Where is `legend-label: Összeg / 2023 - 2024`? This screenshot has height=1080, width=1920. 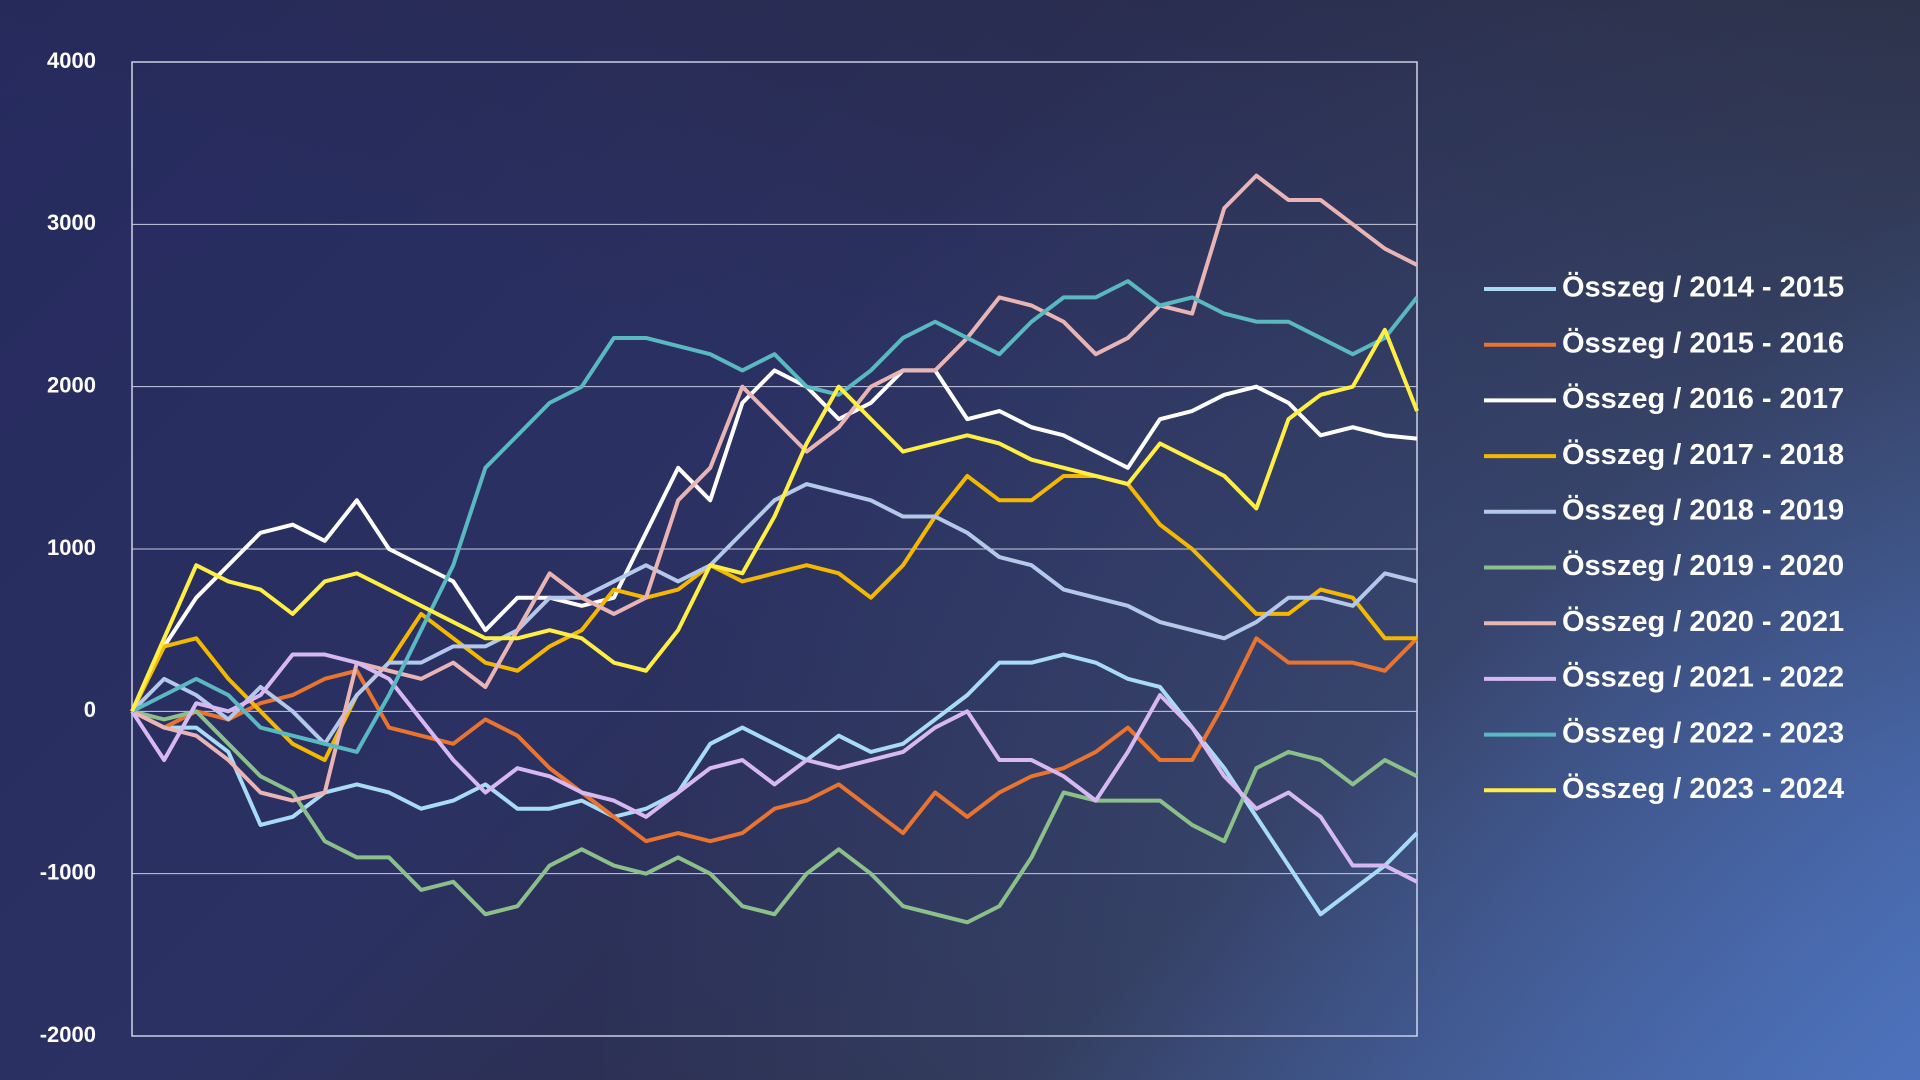
legend-label: Összeg / 2023 - 2024 is located at coordinates (1703, 788).